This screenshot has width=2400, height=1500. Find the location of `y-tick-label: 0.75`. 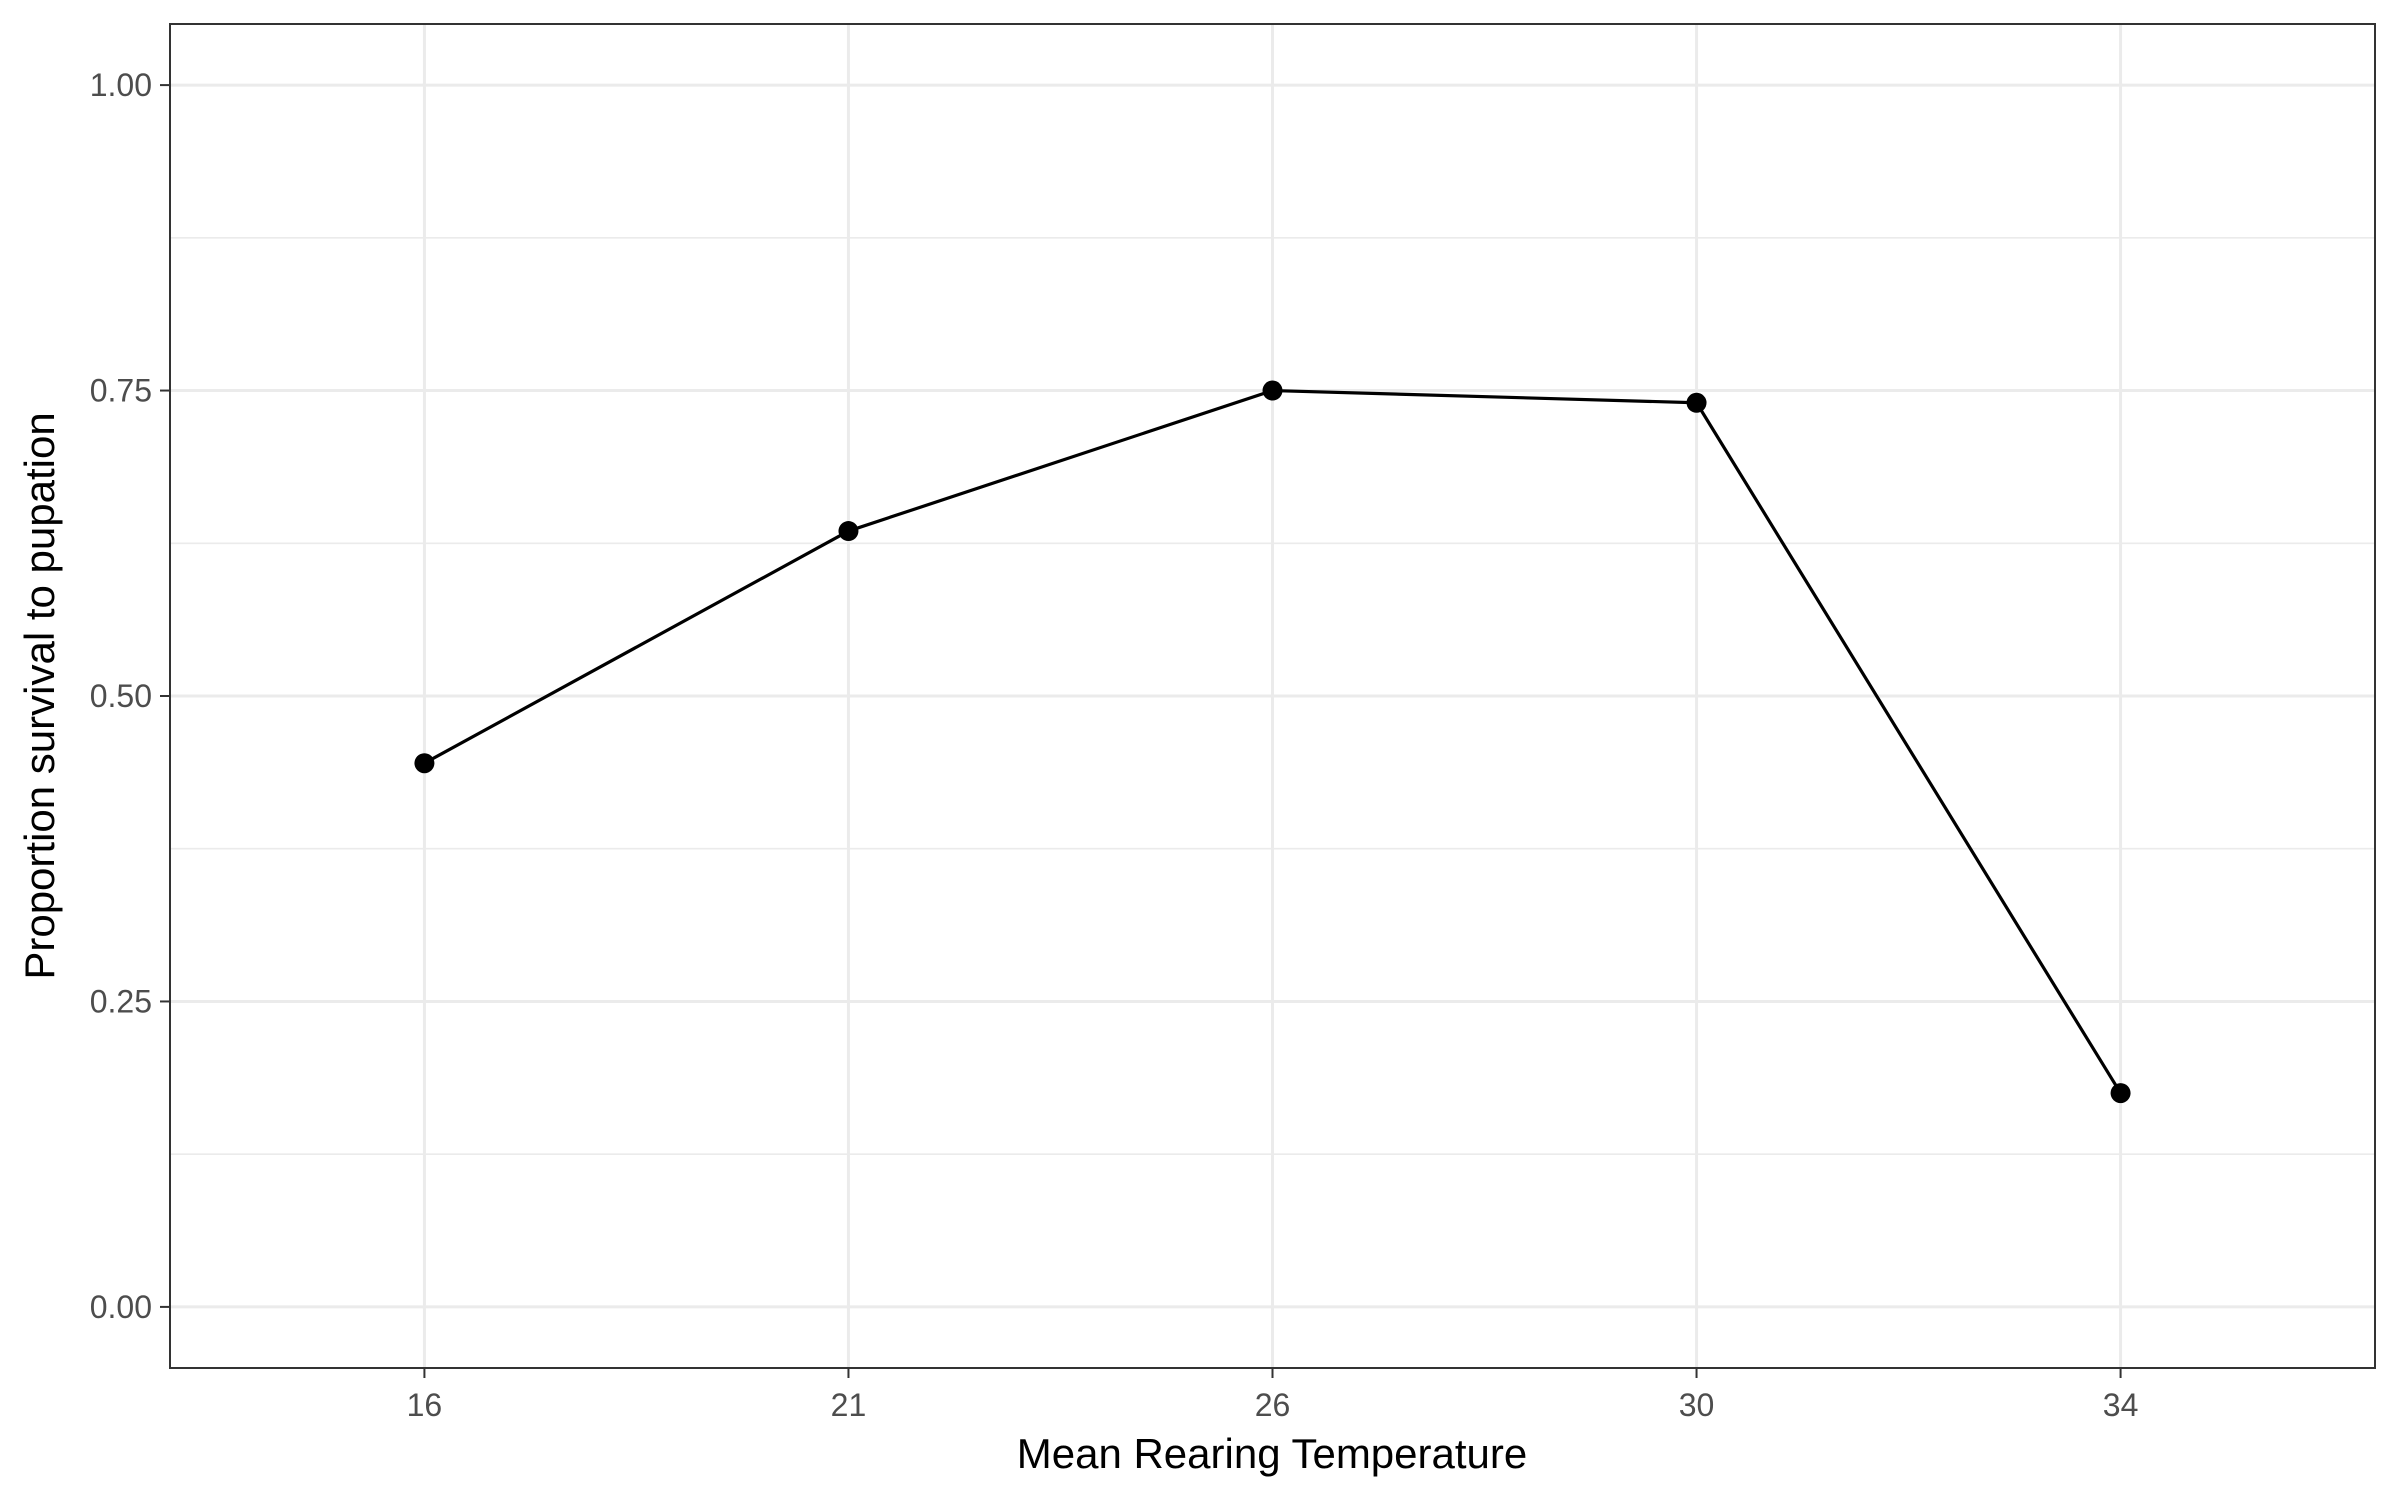

y-tick-label: 0.75 is located at coordinates (121, 391).